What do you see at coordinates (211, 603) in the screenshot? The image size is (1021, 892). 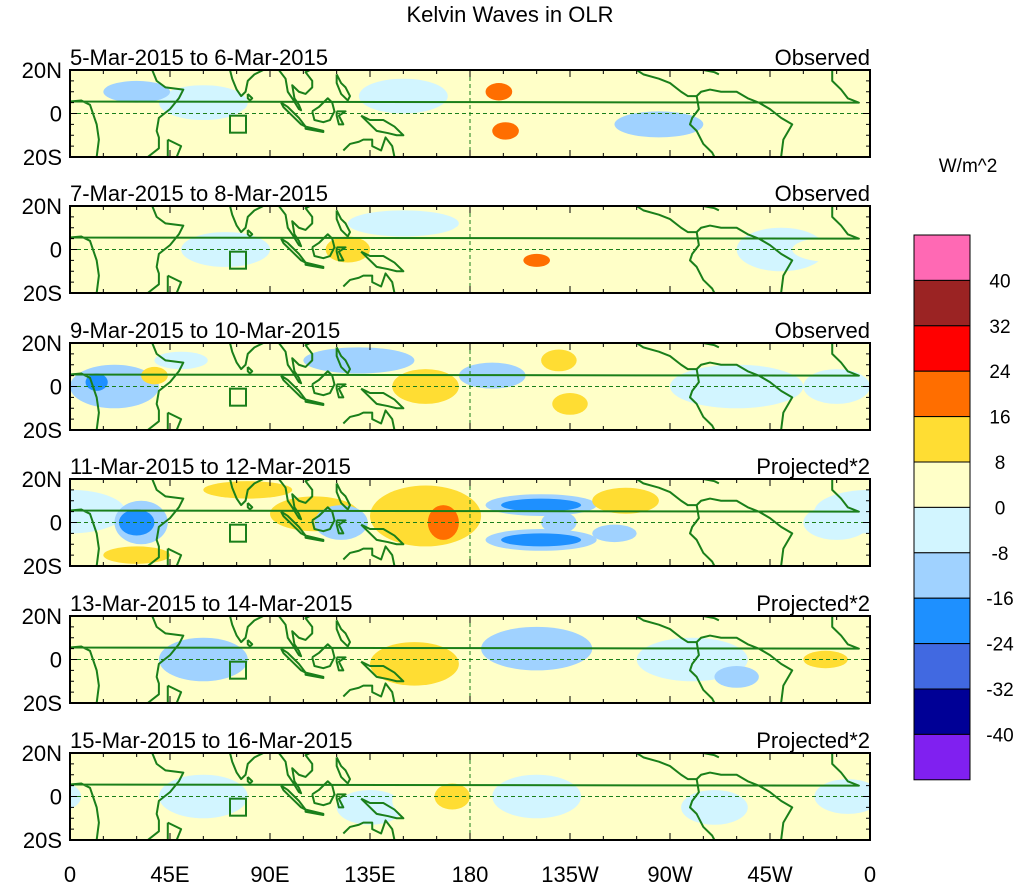 I see `panel-date-range: 13-Mar-2015 to 14-Mar-2015` at bounding box center [211, 603].